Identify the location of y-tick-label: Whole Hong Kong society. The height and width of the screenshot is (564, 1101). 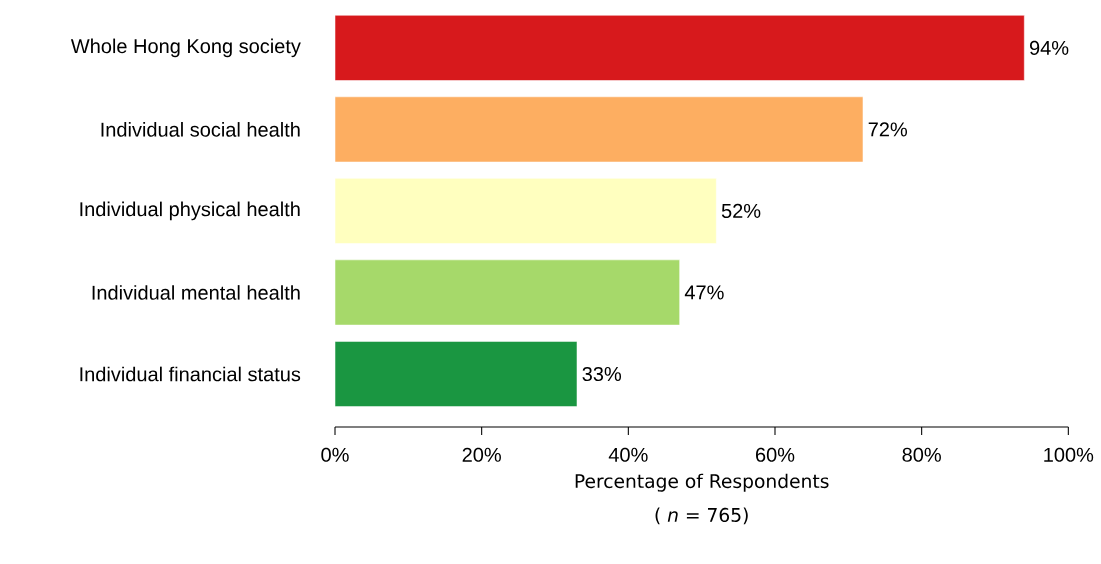
(185, 48).